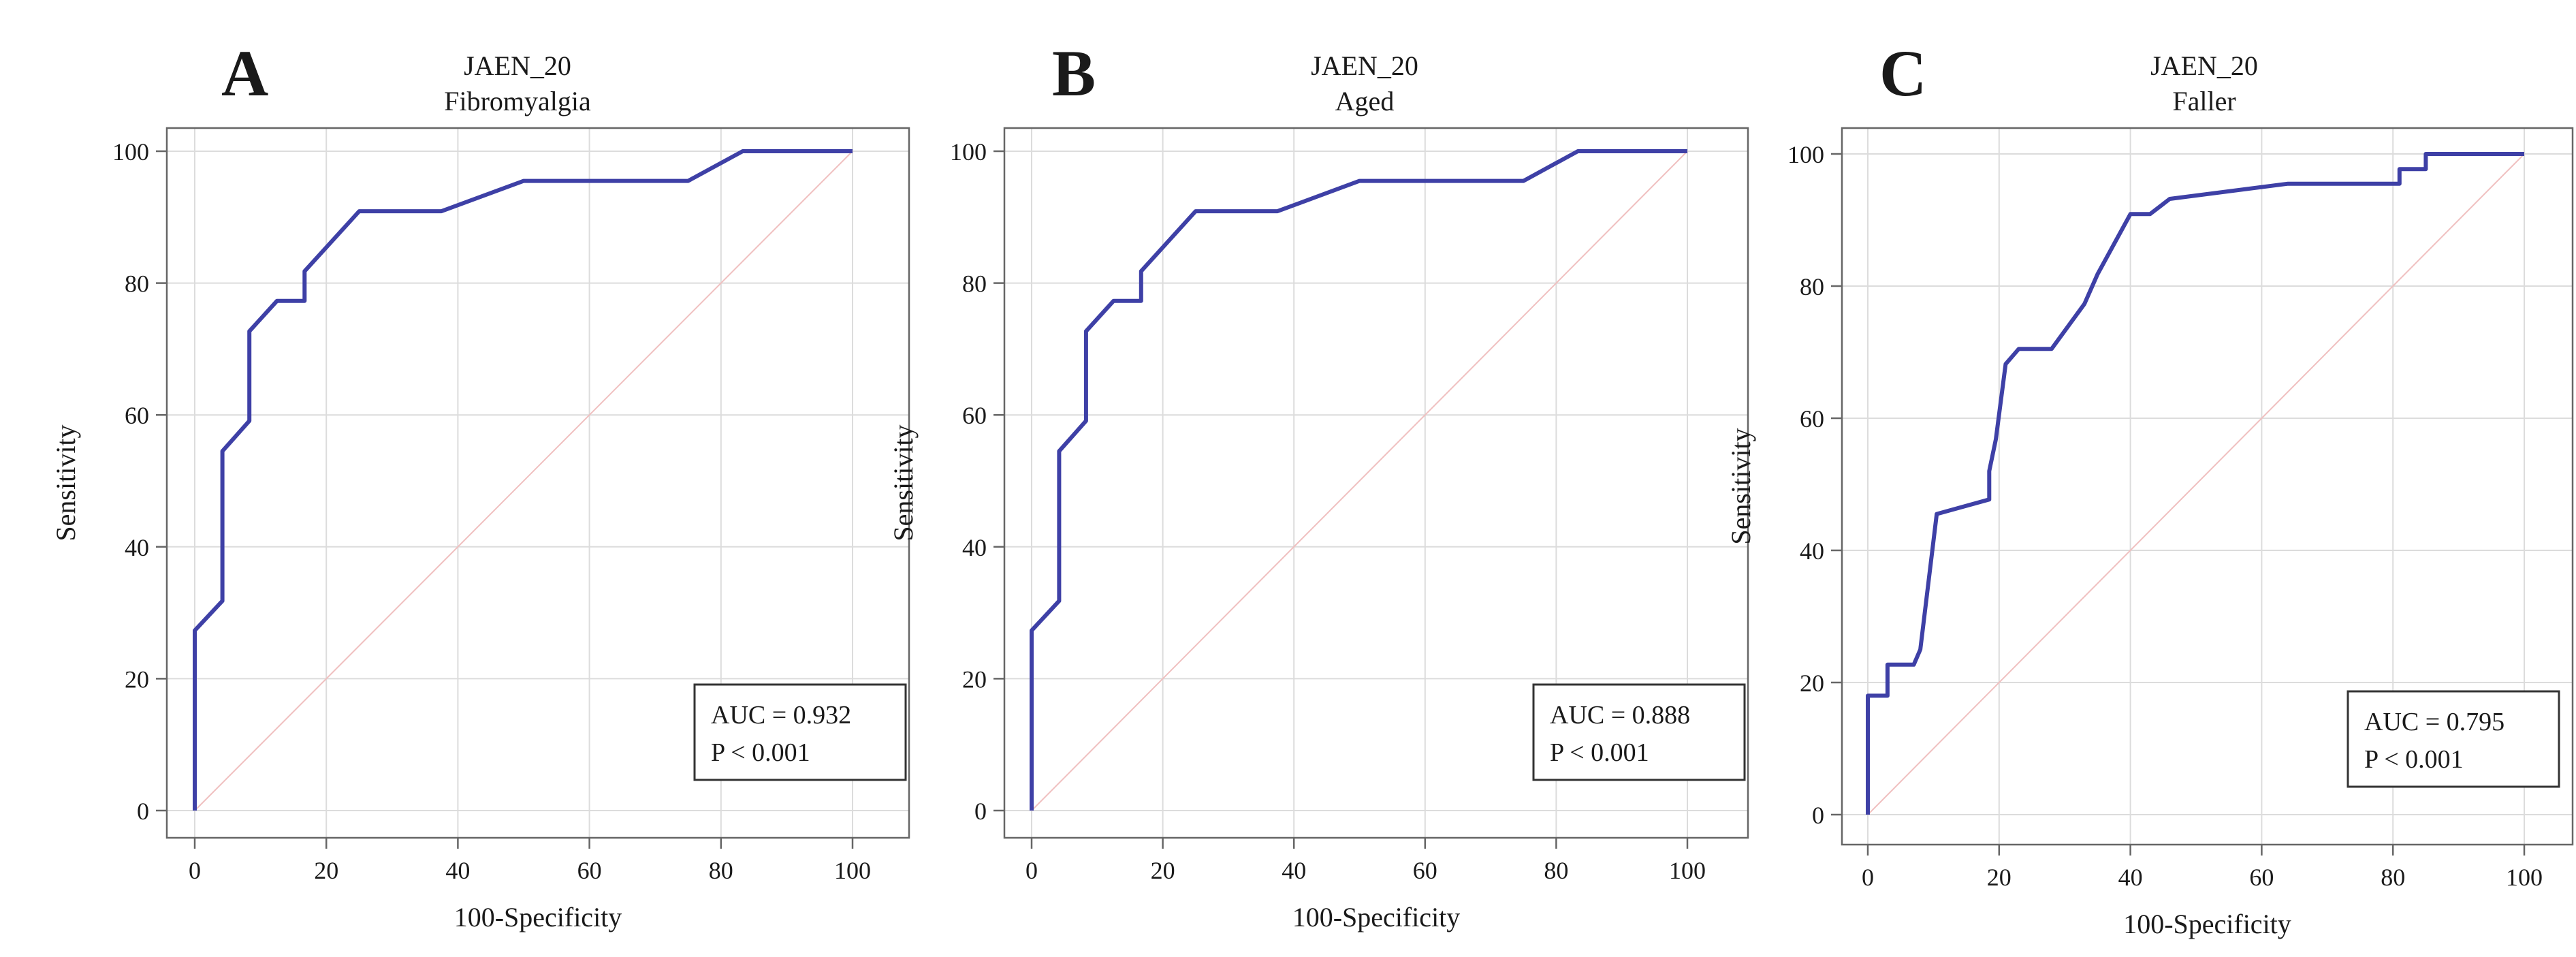 The width and height of the screenshot is (2576, 957). I want to click on chart-subtitle: Faller, so click(2204, 101).